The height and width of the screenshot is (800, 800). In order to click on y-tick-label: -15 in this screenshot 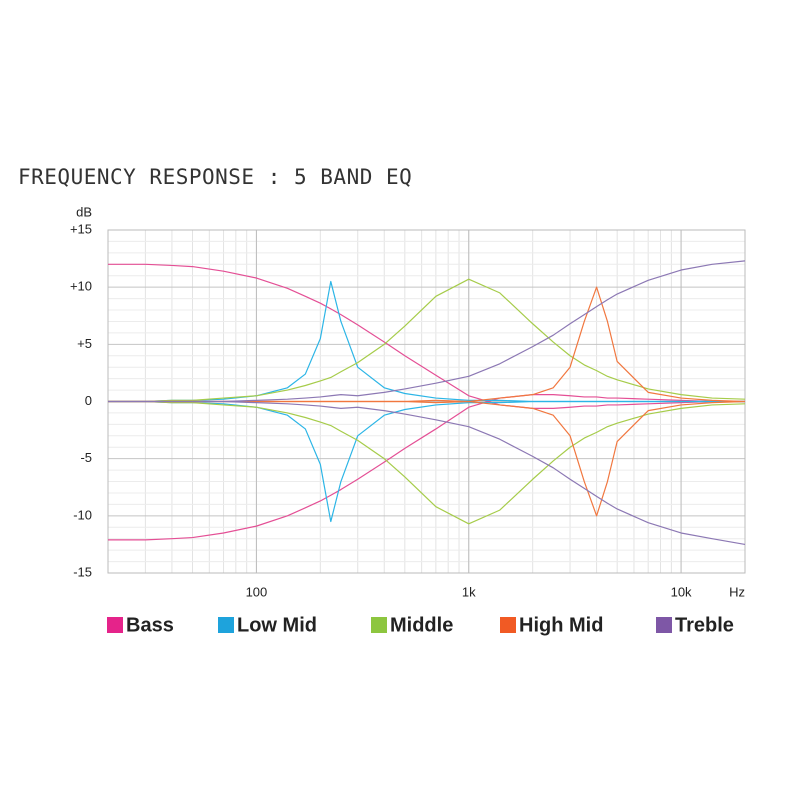, I will do `click(82, 571)`.